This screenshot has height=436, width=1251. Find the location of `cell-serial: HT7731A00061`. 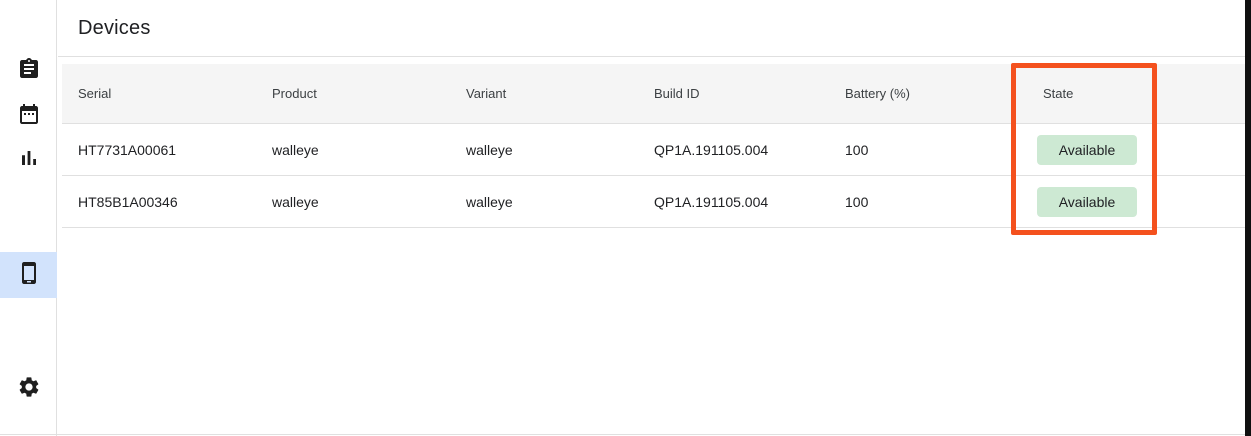

cell-serial: HT7731A00061 is located at coordinates (127, 149).